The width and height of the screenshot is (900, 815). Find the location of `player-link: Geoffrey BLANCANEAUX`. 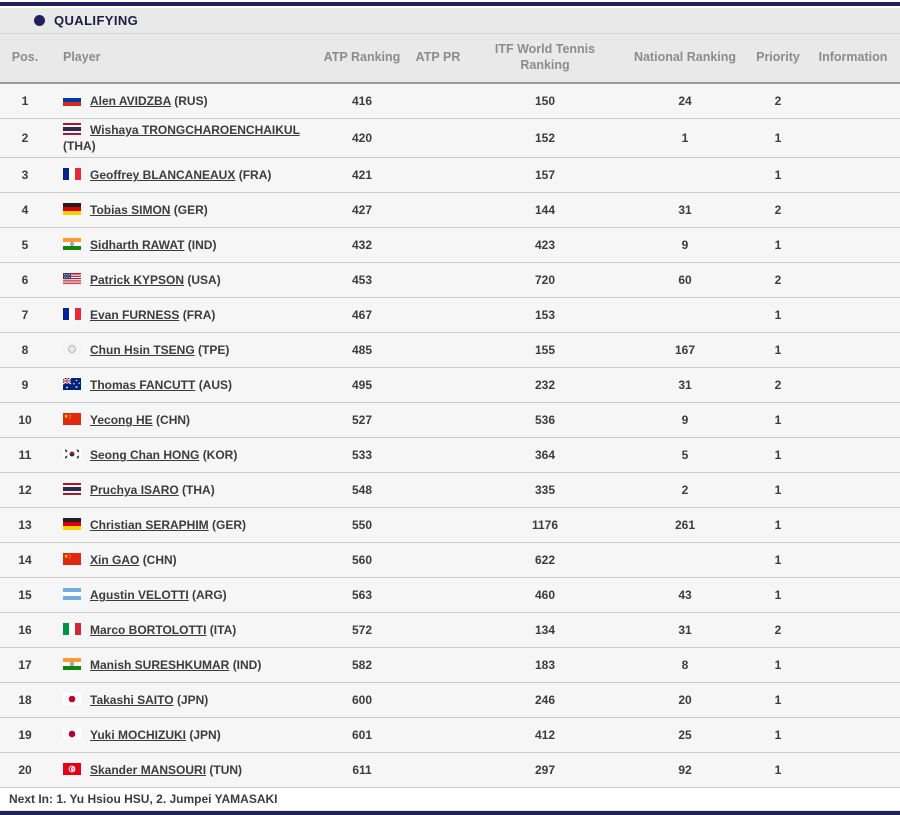

player-link: Geoffrey BLANCANEAUX is located at coordinates (163, 175).